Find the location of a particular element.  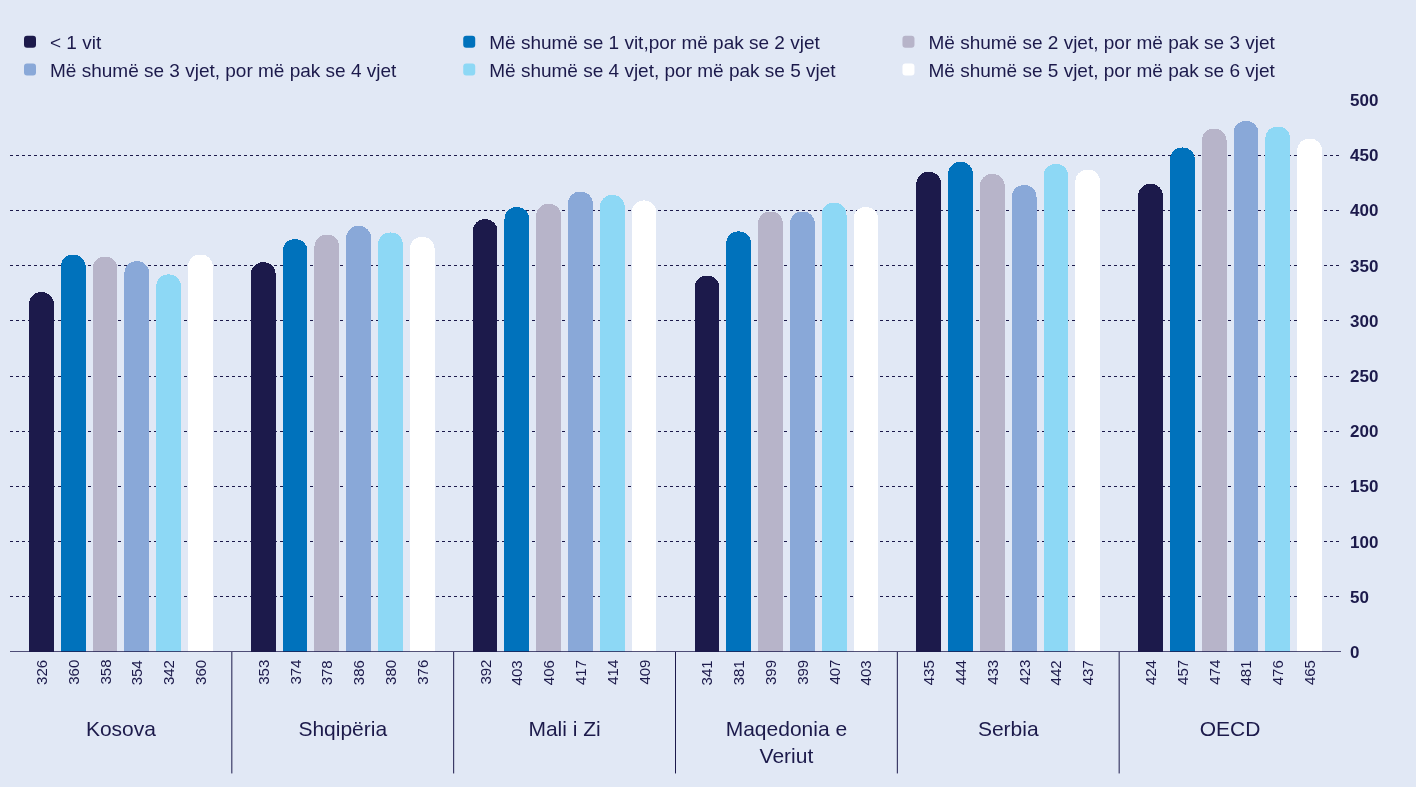

y-tick-label: 100 is located at coordinates (1364, 542).